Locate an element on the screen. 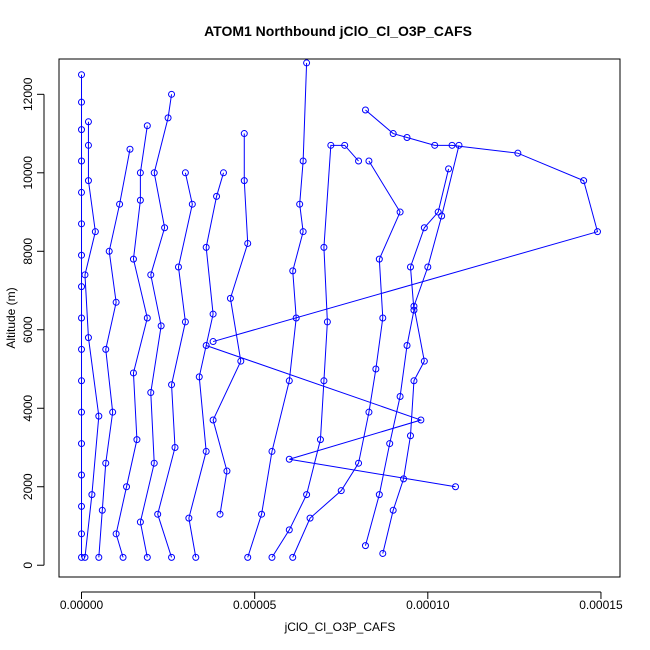 The image size is (650, 650). y-tick-label: 12000 is located at coordinates (28, 94).